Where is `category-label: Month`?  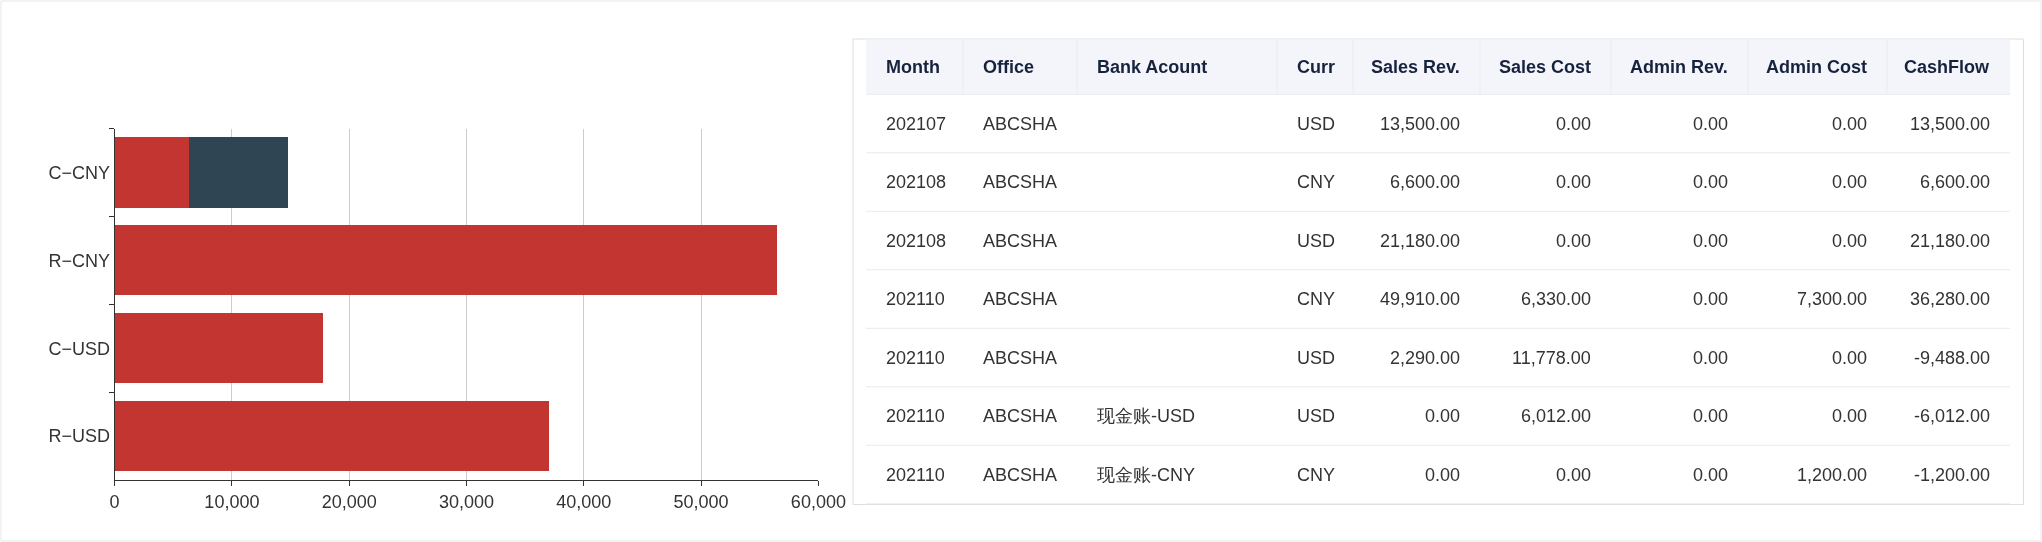 category-label: Month is located at coordinates (913, 67).